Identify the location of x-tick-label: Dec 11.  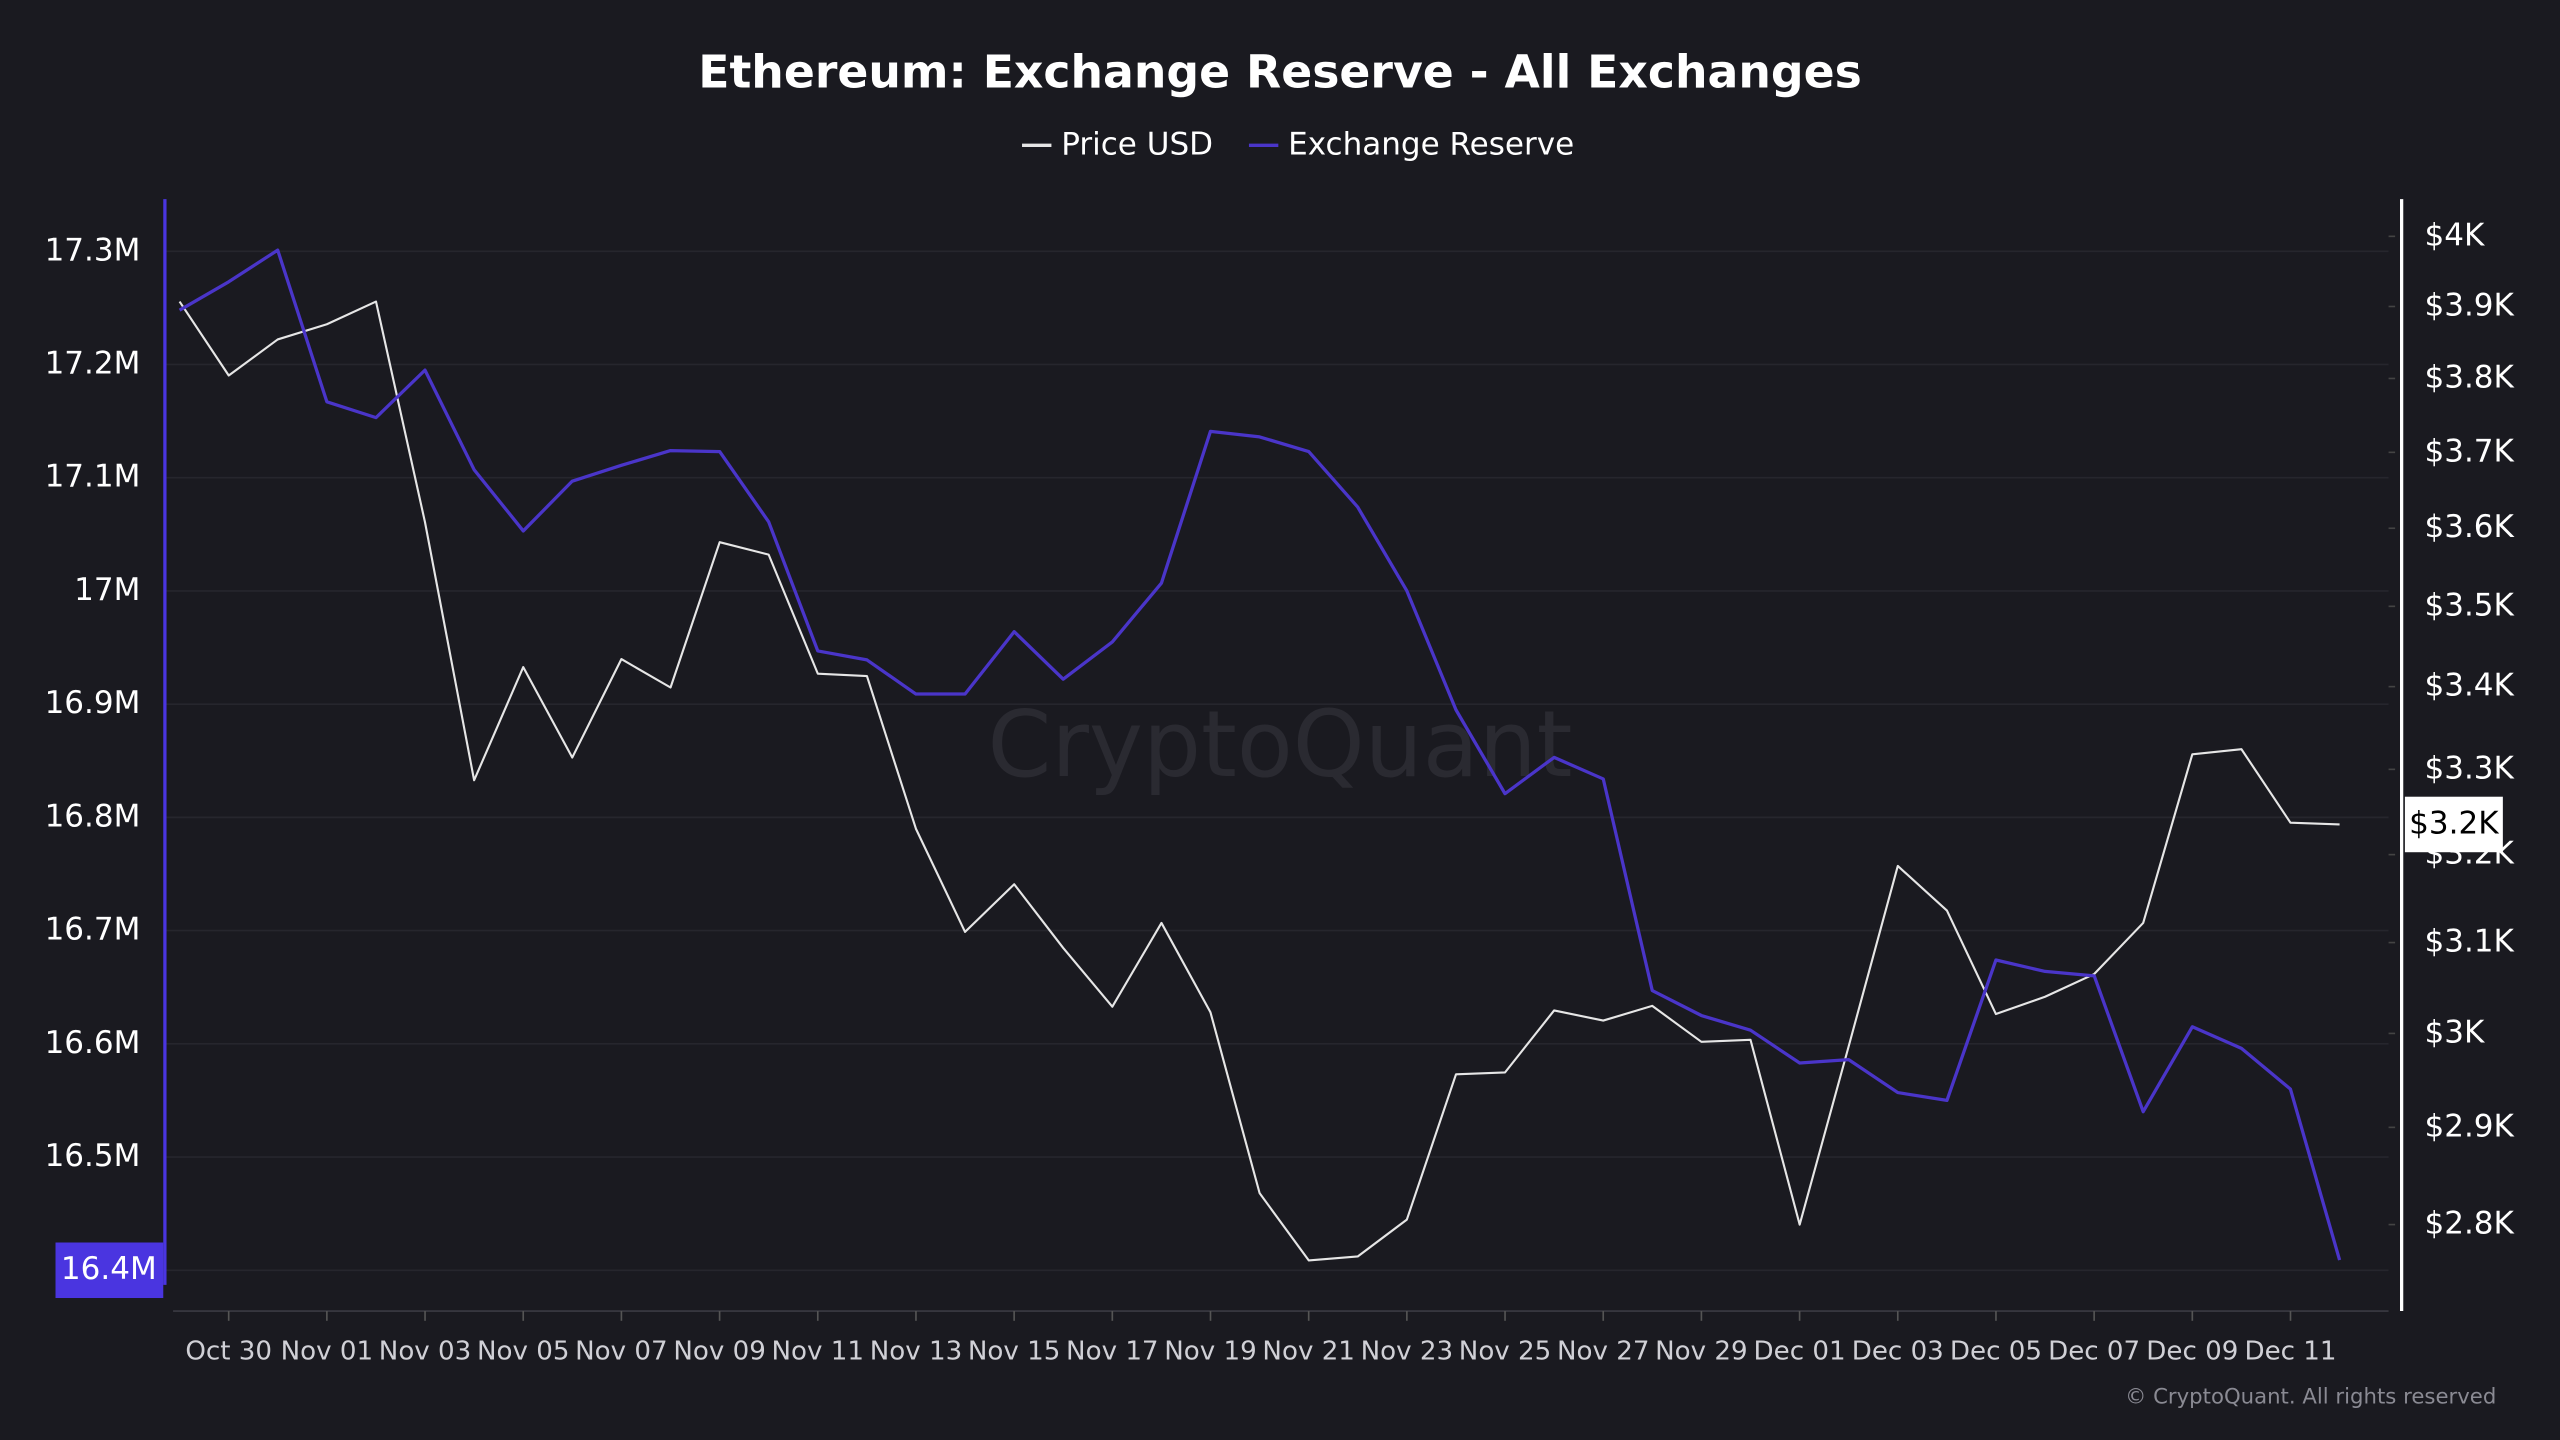
(2290, 1351).